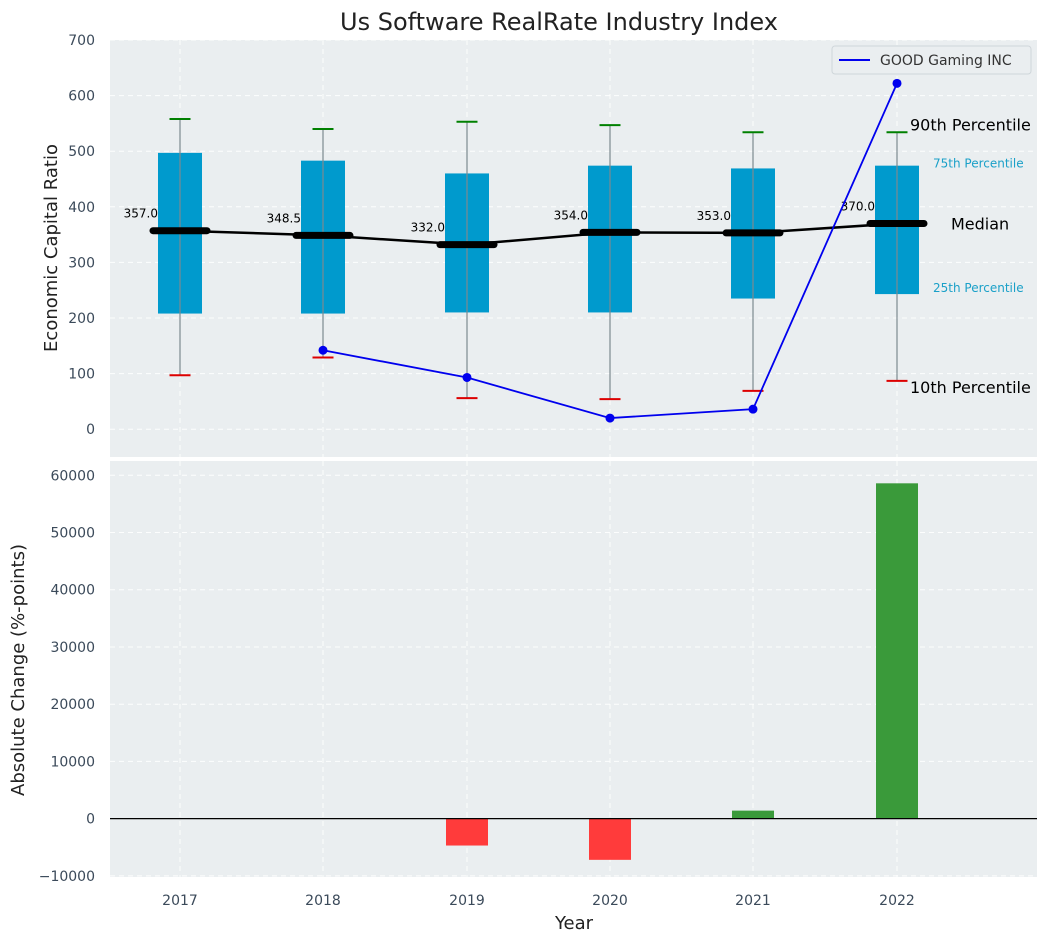 The image size is (1048, 946). Describe the element at coordinates (571, 215) in the screenshot. I see `median-value-label: 354.0` at that location.